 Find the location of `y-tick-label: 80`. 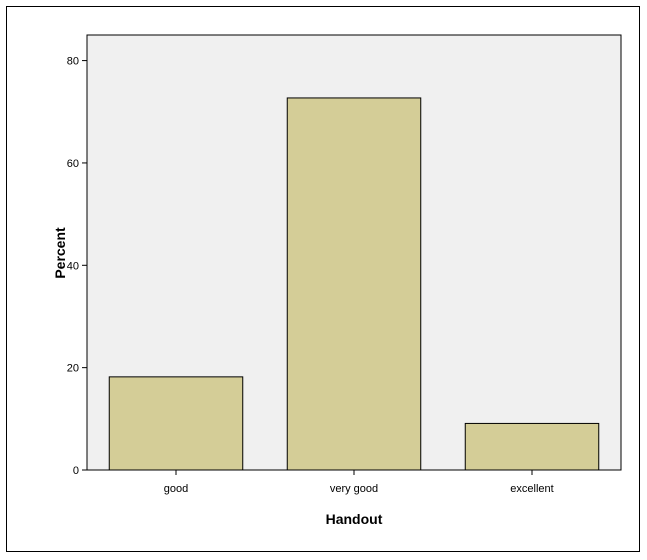

y-tick-label: 80 is located at coordinates (73, 62).